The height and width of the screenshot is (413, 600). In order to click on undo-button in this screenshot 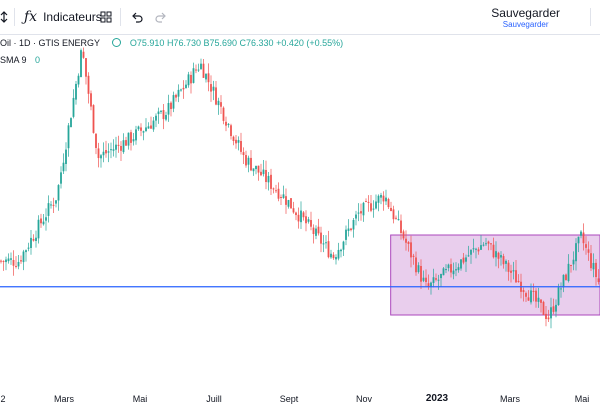, I will do `click(137, 17)`.